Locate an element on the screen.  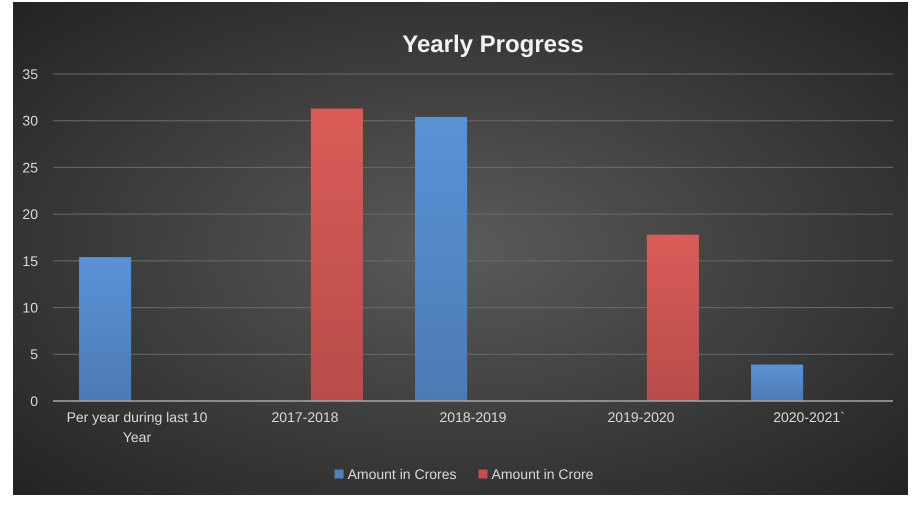
x-tick-label: 2019-2020 is located at coordinates (641, 417).